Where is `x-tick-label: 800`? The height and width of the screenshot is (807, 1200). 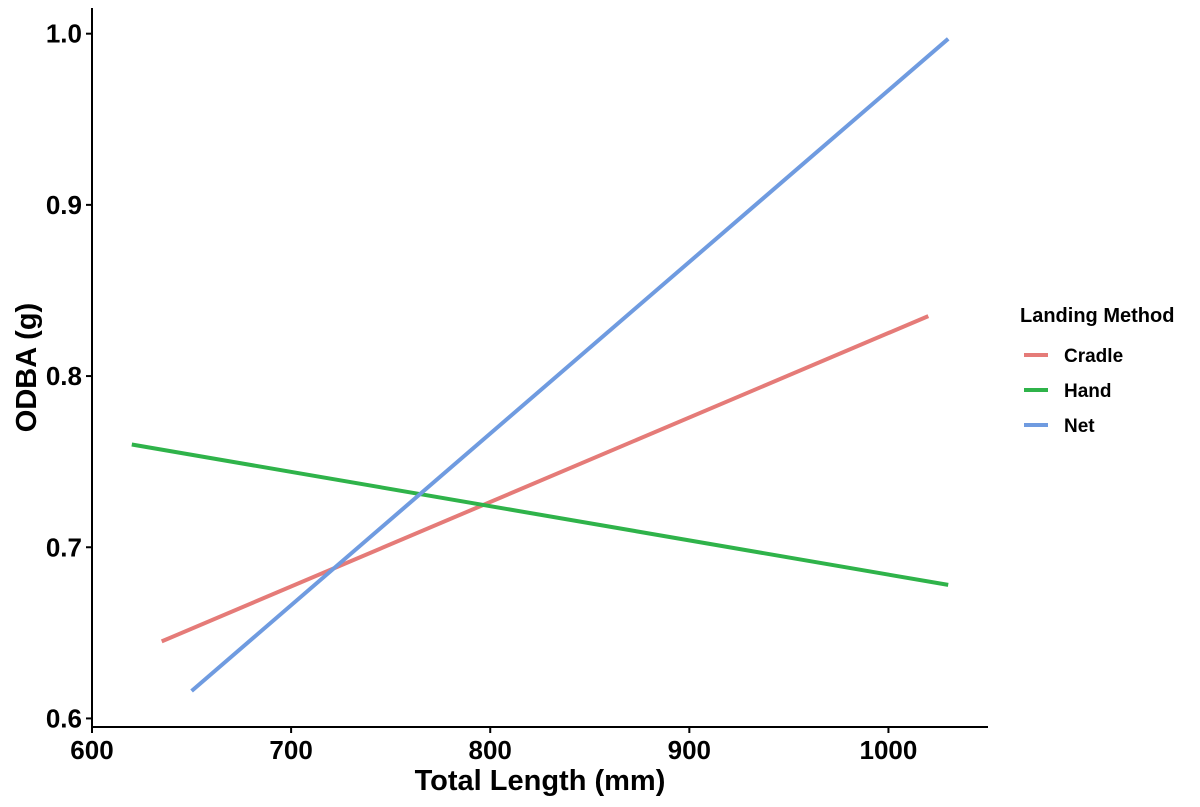
x-tick-label: 800 is located at coordinates (490, 750).